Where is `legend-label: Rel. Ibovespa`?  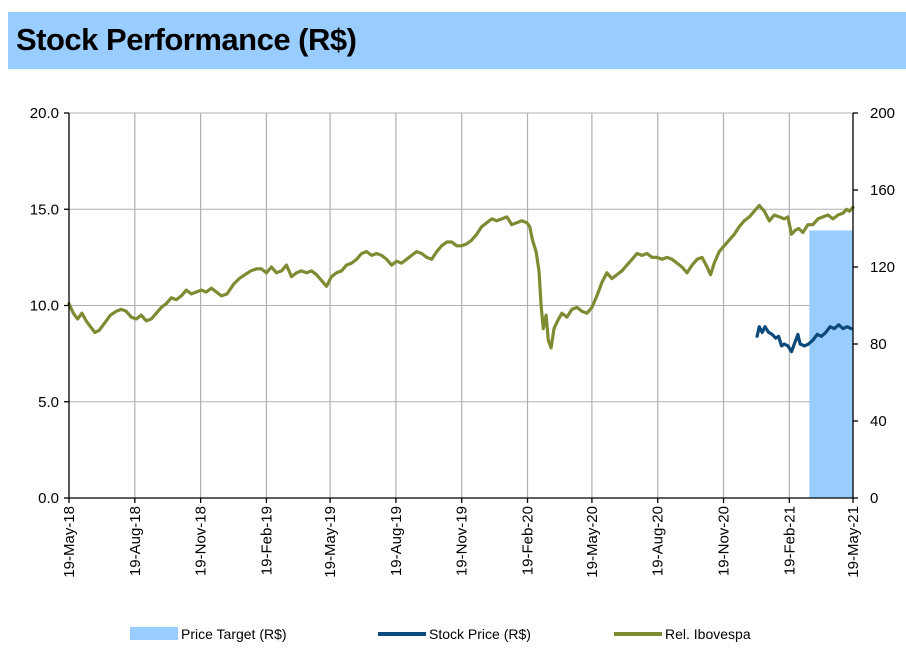
legend-label: Rel. Ibovespa is located at coordinates (708, 634).